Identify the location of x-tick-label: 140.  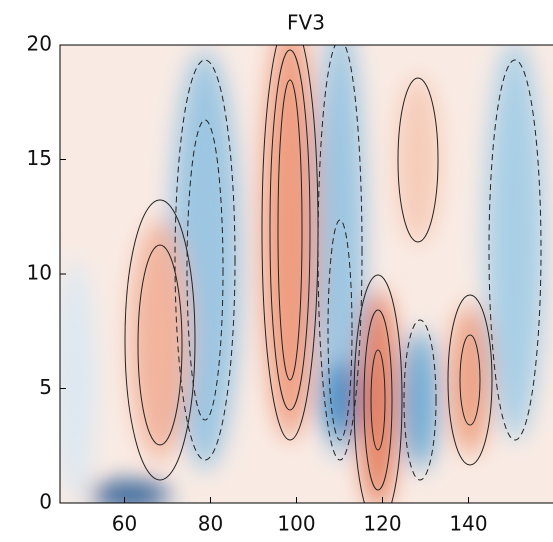
(468, 524).